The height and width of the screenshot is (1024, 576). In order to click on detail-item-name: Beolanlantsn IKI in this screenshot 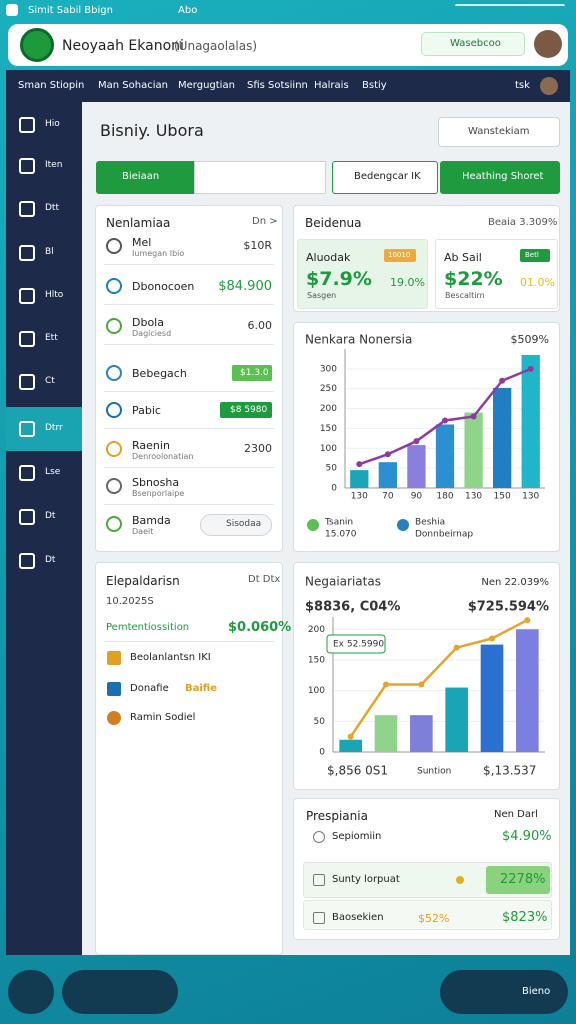, I will do `click(170, 657)`.